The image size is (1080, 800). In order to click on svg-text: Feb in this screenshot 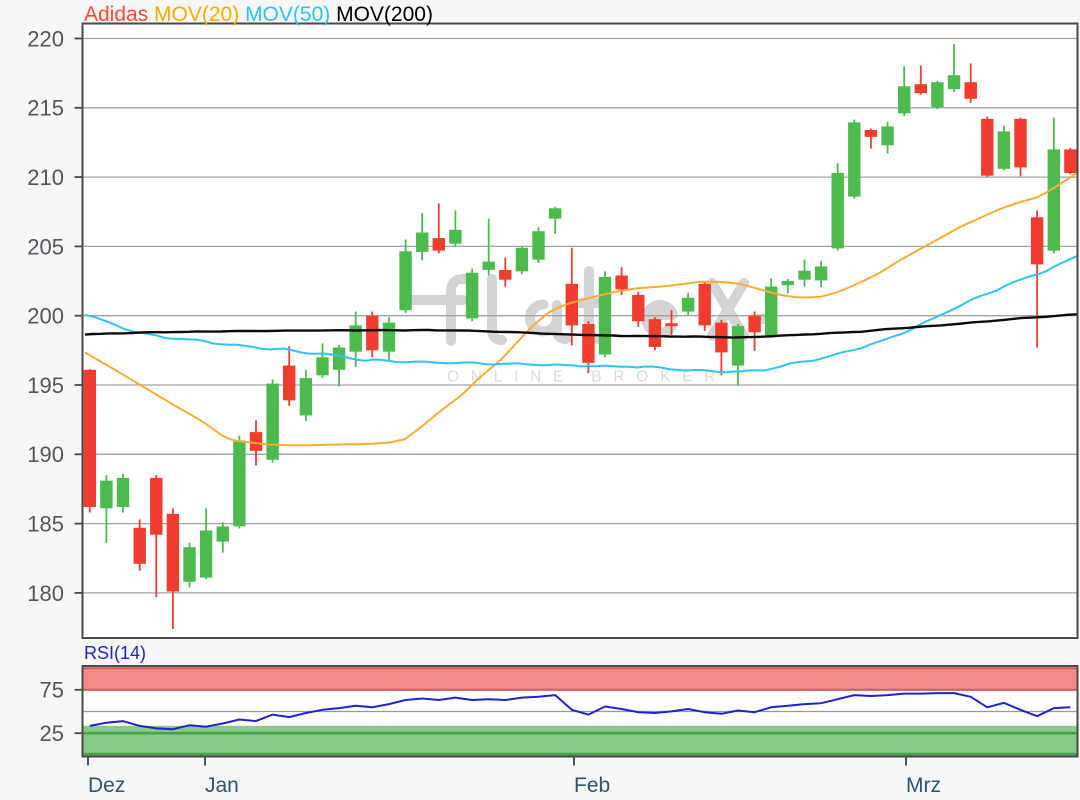, I will do `click(592, 785)`.